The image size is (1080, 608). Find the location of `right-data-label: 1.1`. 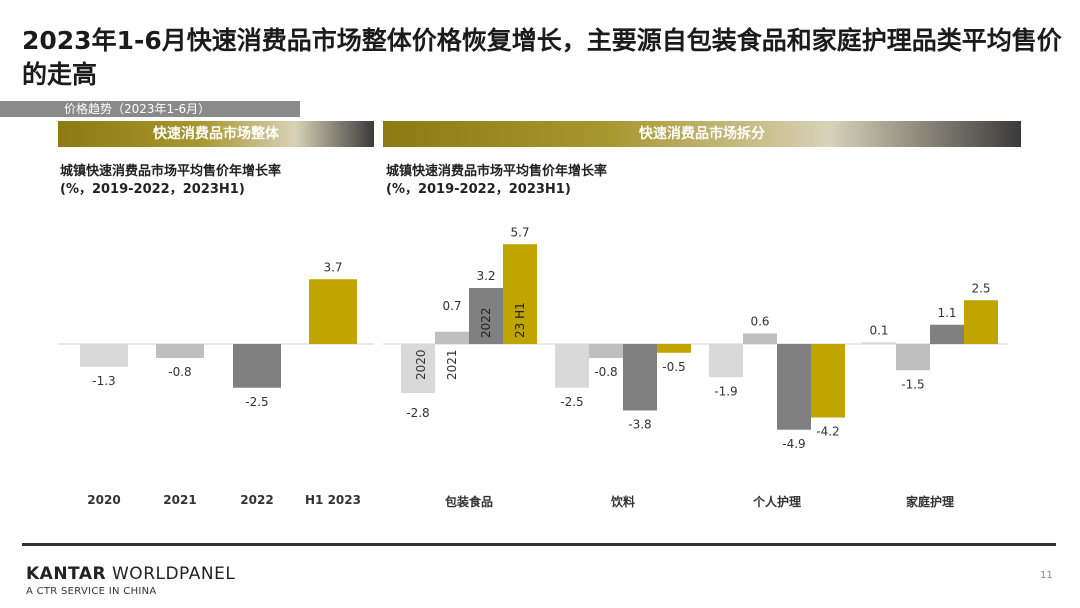

right-data-label: 1.1 is located at coordinates (946, 313).